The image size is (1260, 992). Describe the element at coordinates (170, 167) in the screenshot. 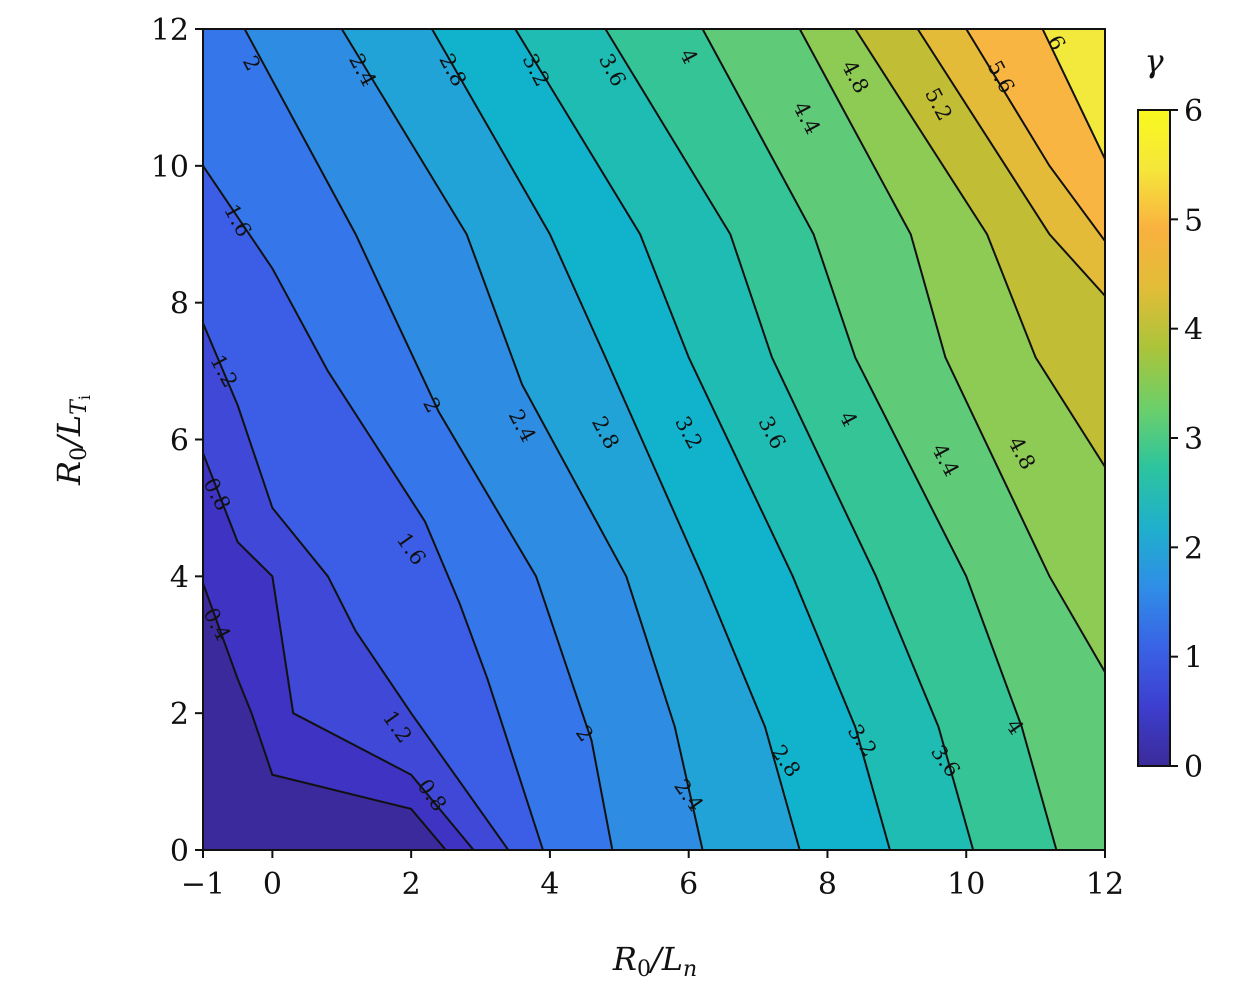

I see `y-tick-label: 10` at that location.